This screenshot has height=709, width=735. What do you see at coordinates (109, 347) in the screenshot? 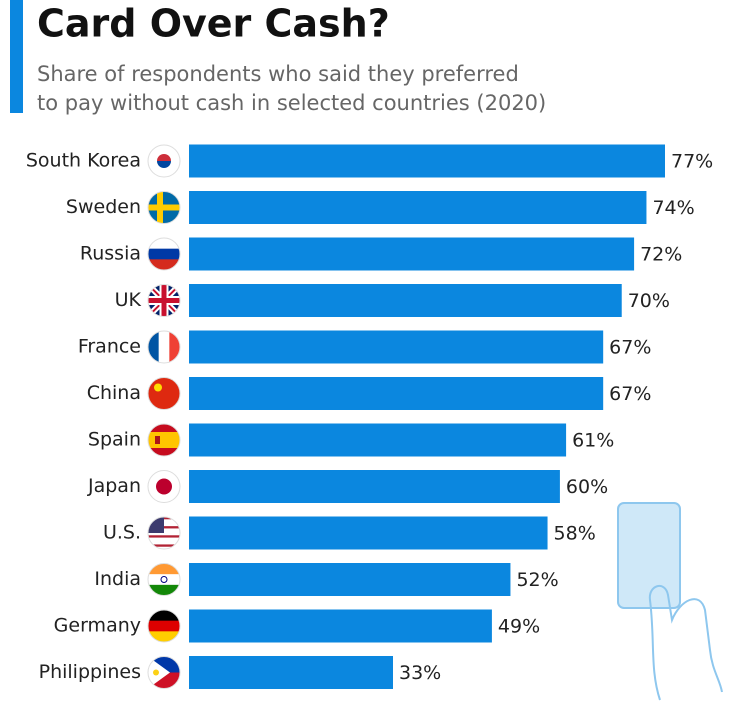
I see `category-label: France` at bounding box center [109, 347].